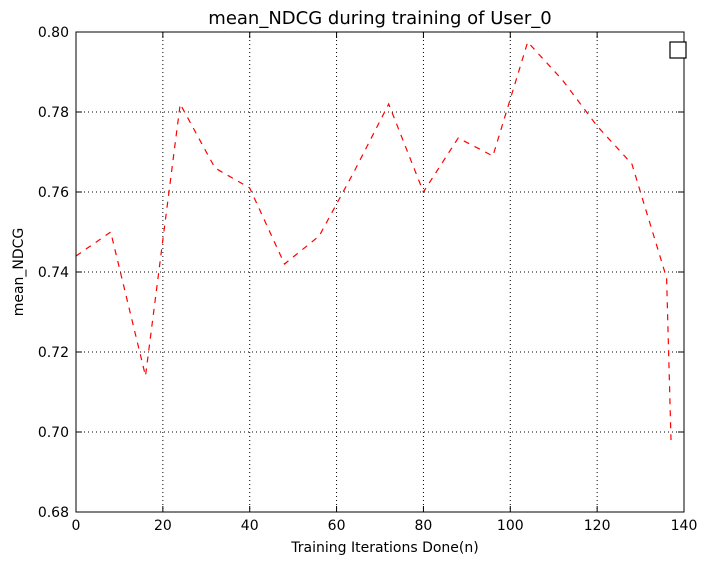 The image size is (721, 564). What do you see at coordinates (424, 526) in the screenshot?
I see `x-tick-label: 80` at bounding box center [424, 526].